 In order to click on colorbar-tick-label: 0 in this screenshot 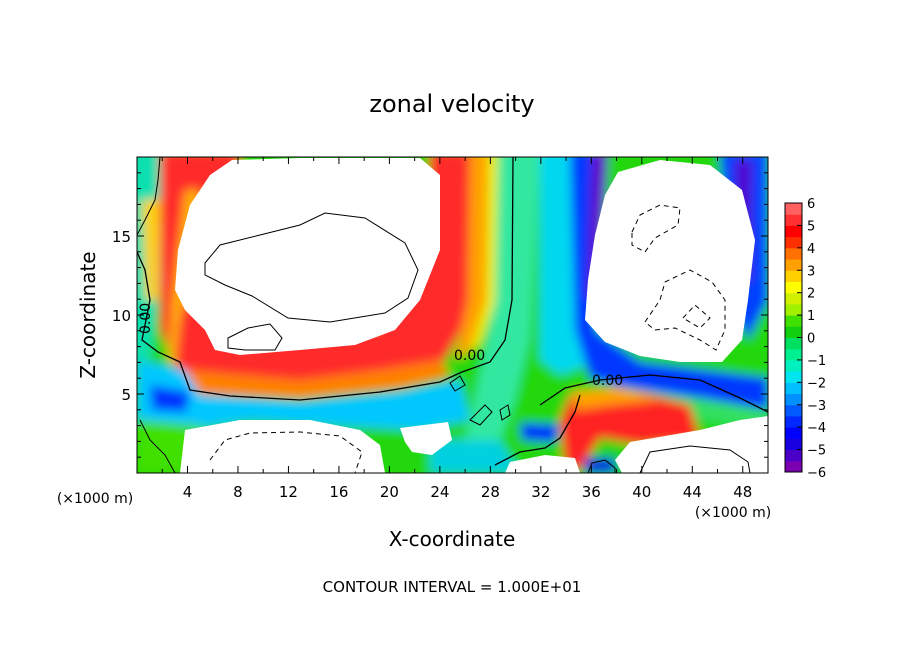, I will do `click(811, 339)`.